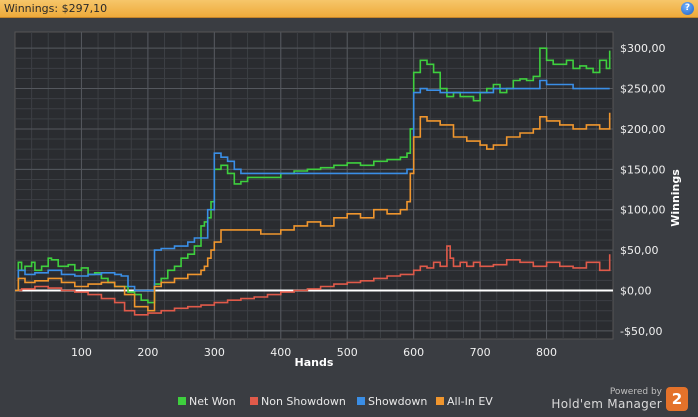 This screenshot has height=417, width=698. Describe the element at coordinates (606, 404) in the screenshot. I see `brand-name: Hold'em Manager` at that location.